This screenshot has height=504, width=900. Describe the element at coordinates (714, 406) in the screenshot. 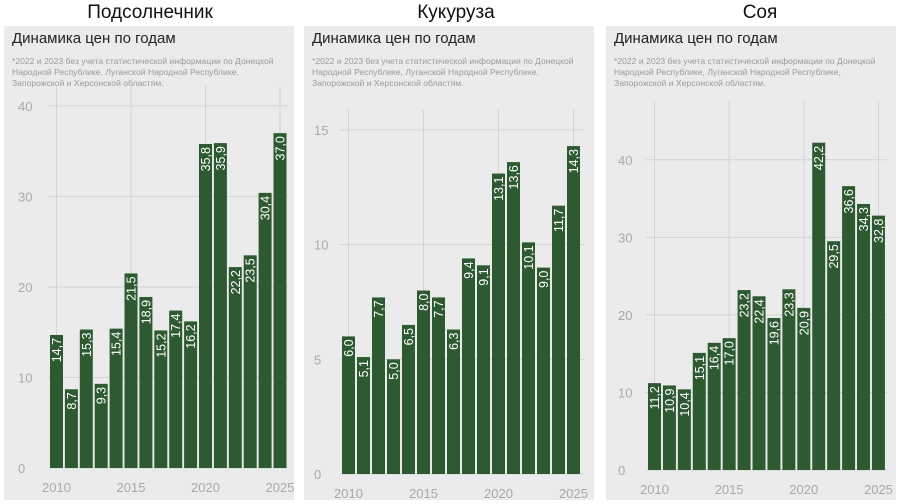

I see `bar-2014` at that location.